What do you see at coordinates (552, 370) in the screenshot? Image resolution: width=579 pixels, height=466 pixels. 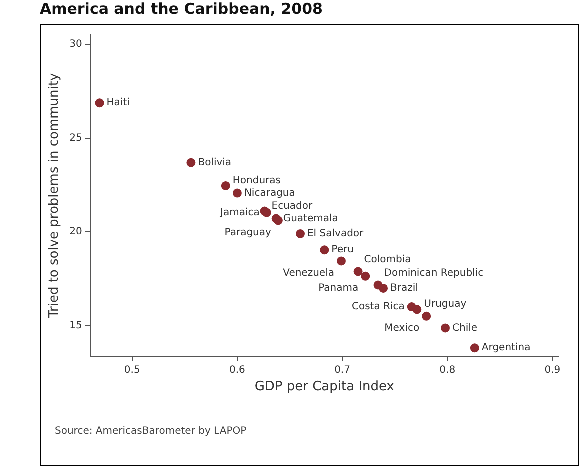 I see `x-tick-label: 0.9` at bounding box center [552, 370].